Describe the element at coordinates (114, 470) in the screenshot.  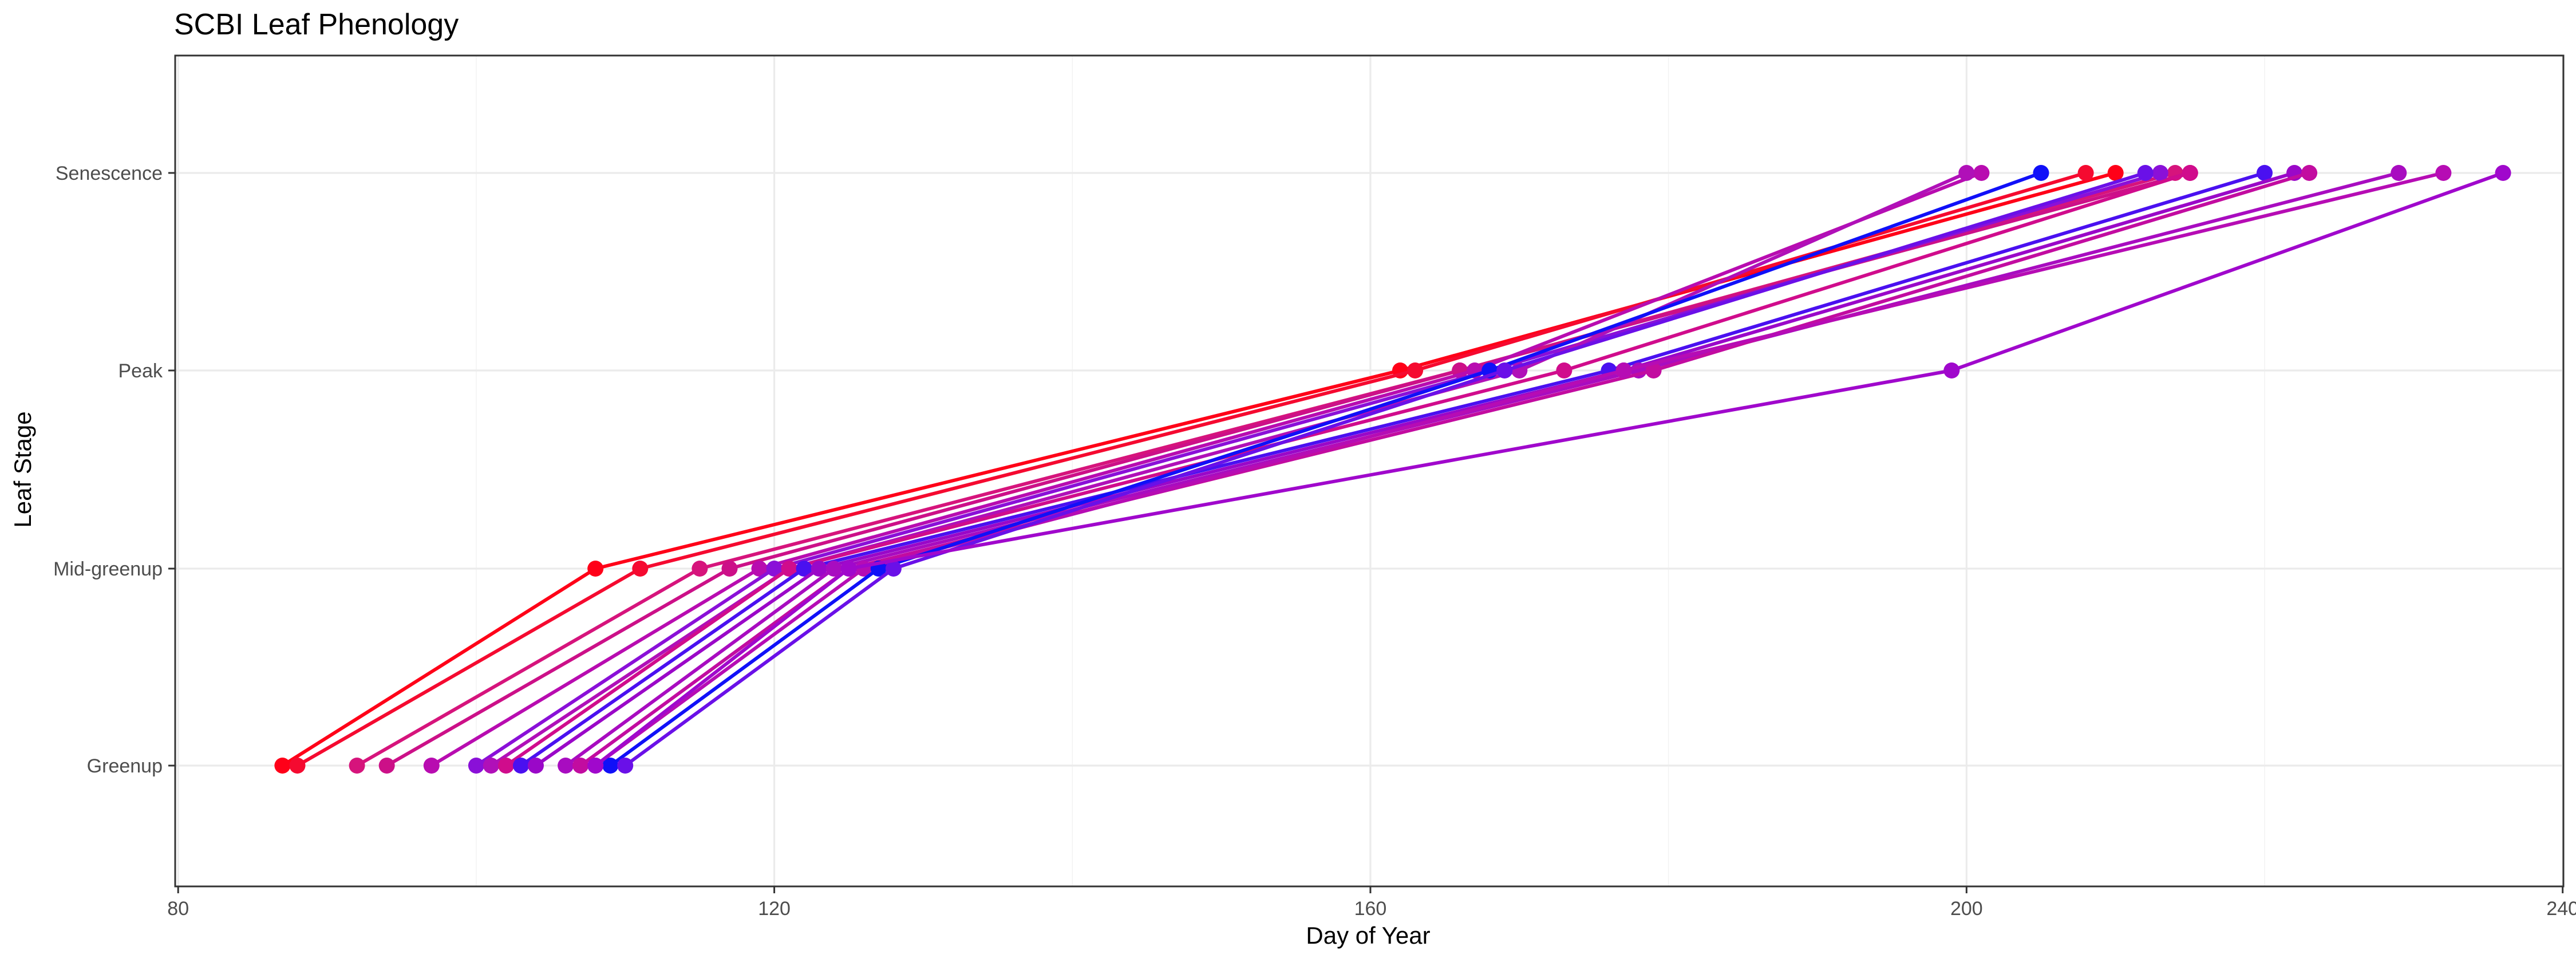
I see `y-axis: Greenup Mid-greenup Peak Senescence` at that location.